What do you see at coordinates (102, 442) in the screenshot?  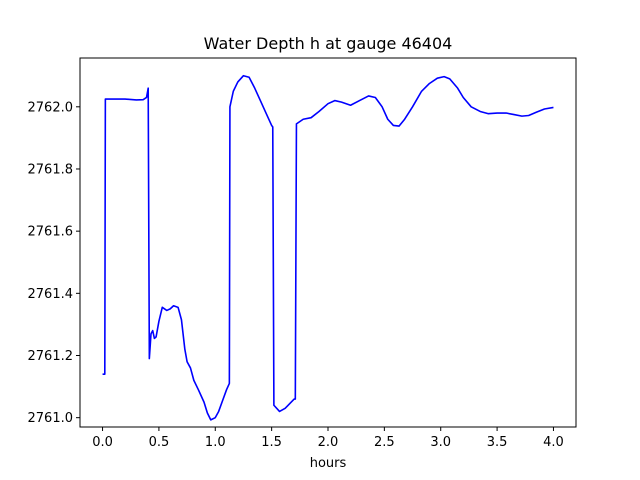 I see `x-tick-label: 0.0` at bounding box center [102, 442].